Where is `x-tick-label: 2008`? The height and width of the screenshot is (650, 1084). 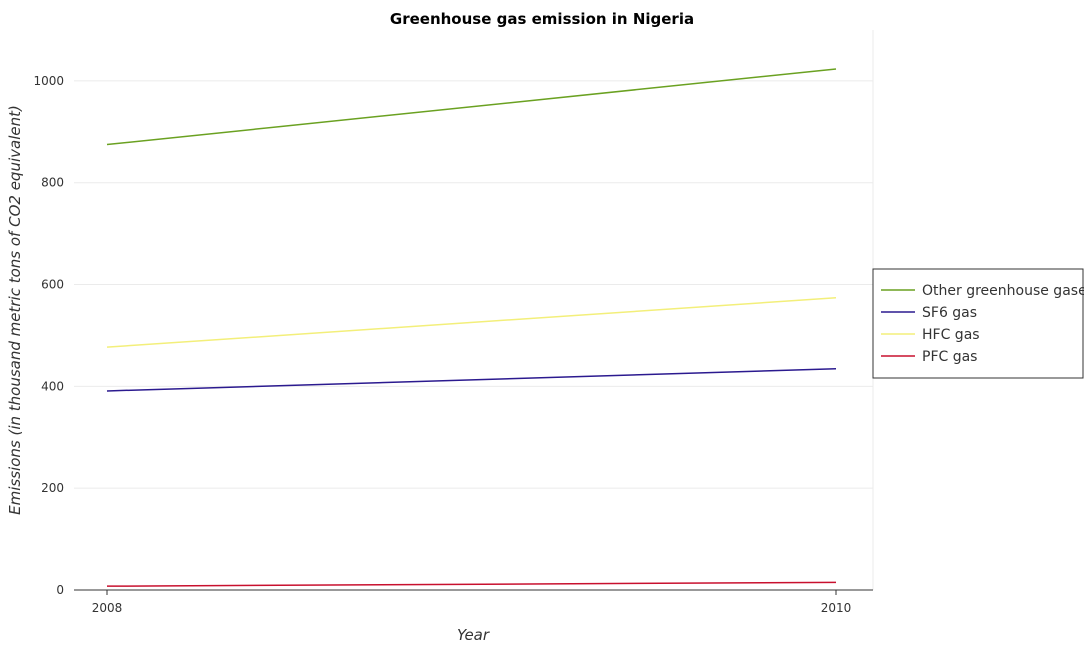
x-tick-label: 2008 is located at coordinates (107, 608).